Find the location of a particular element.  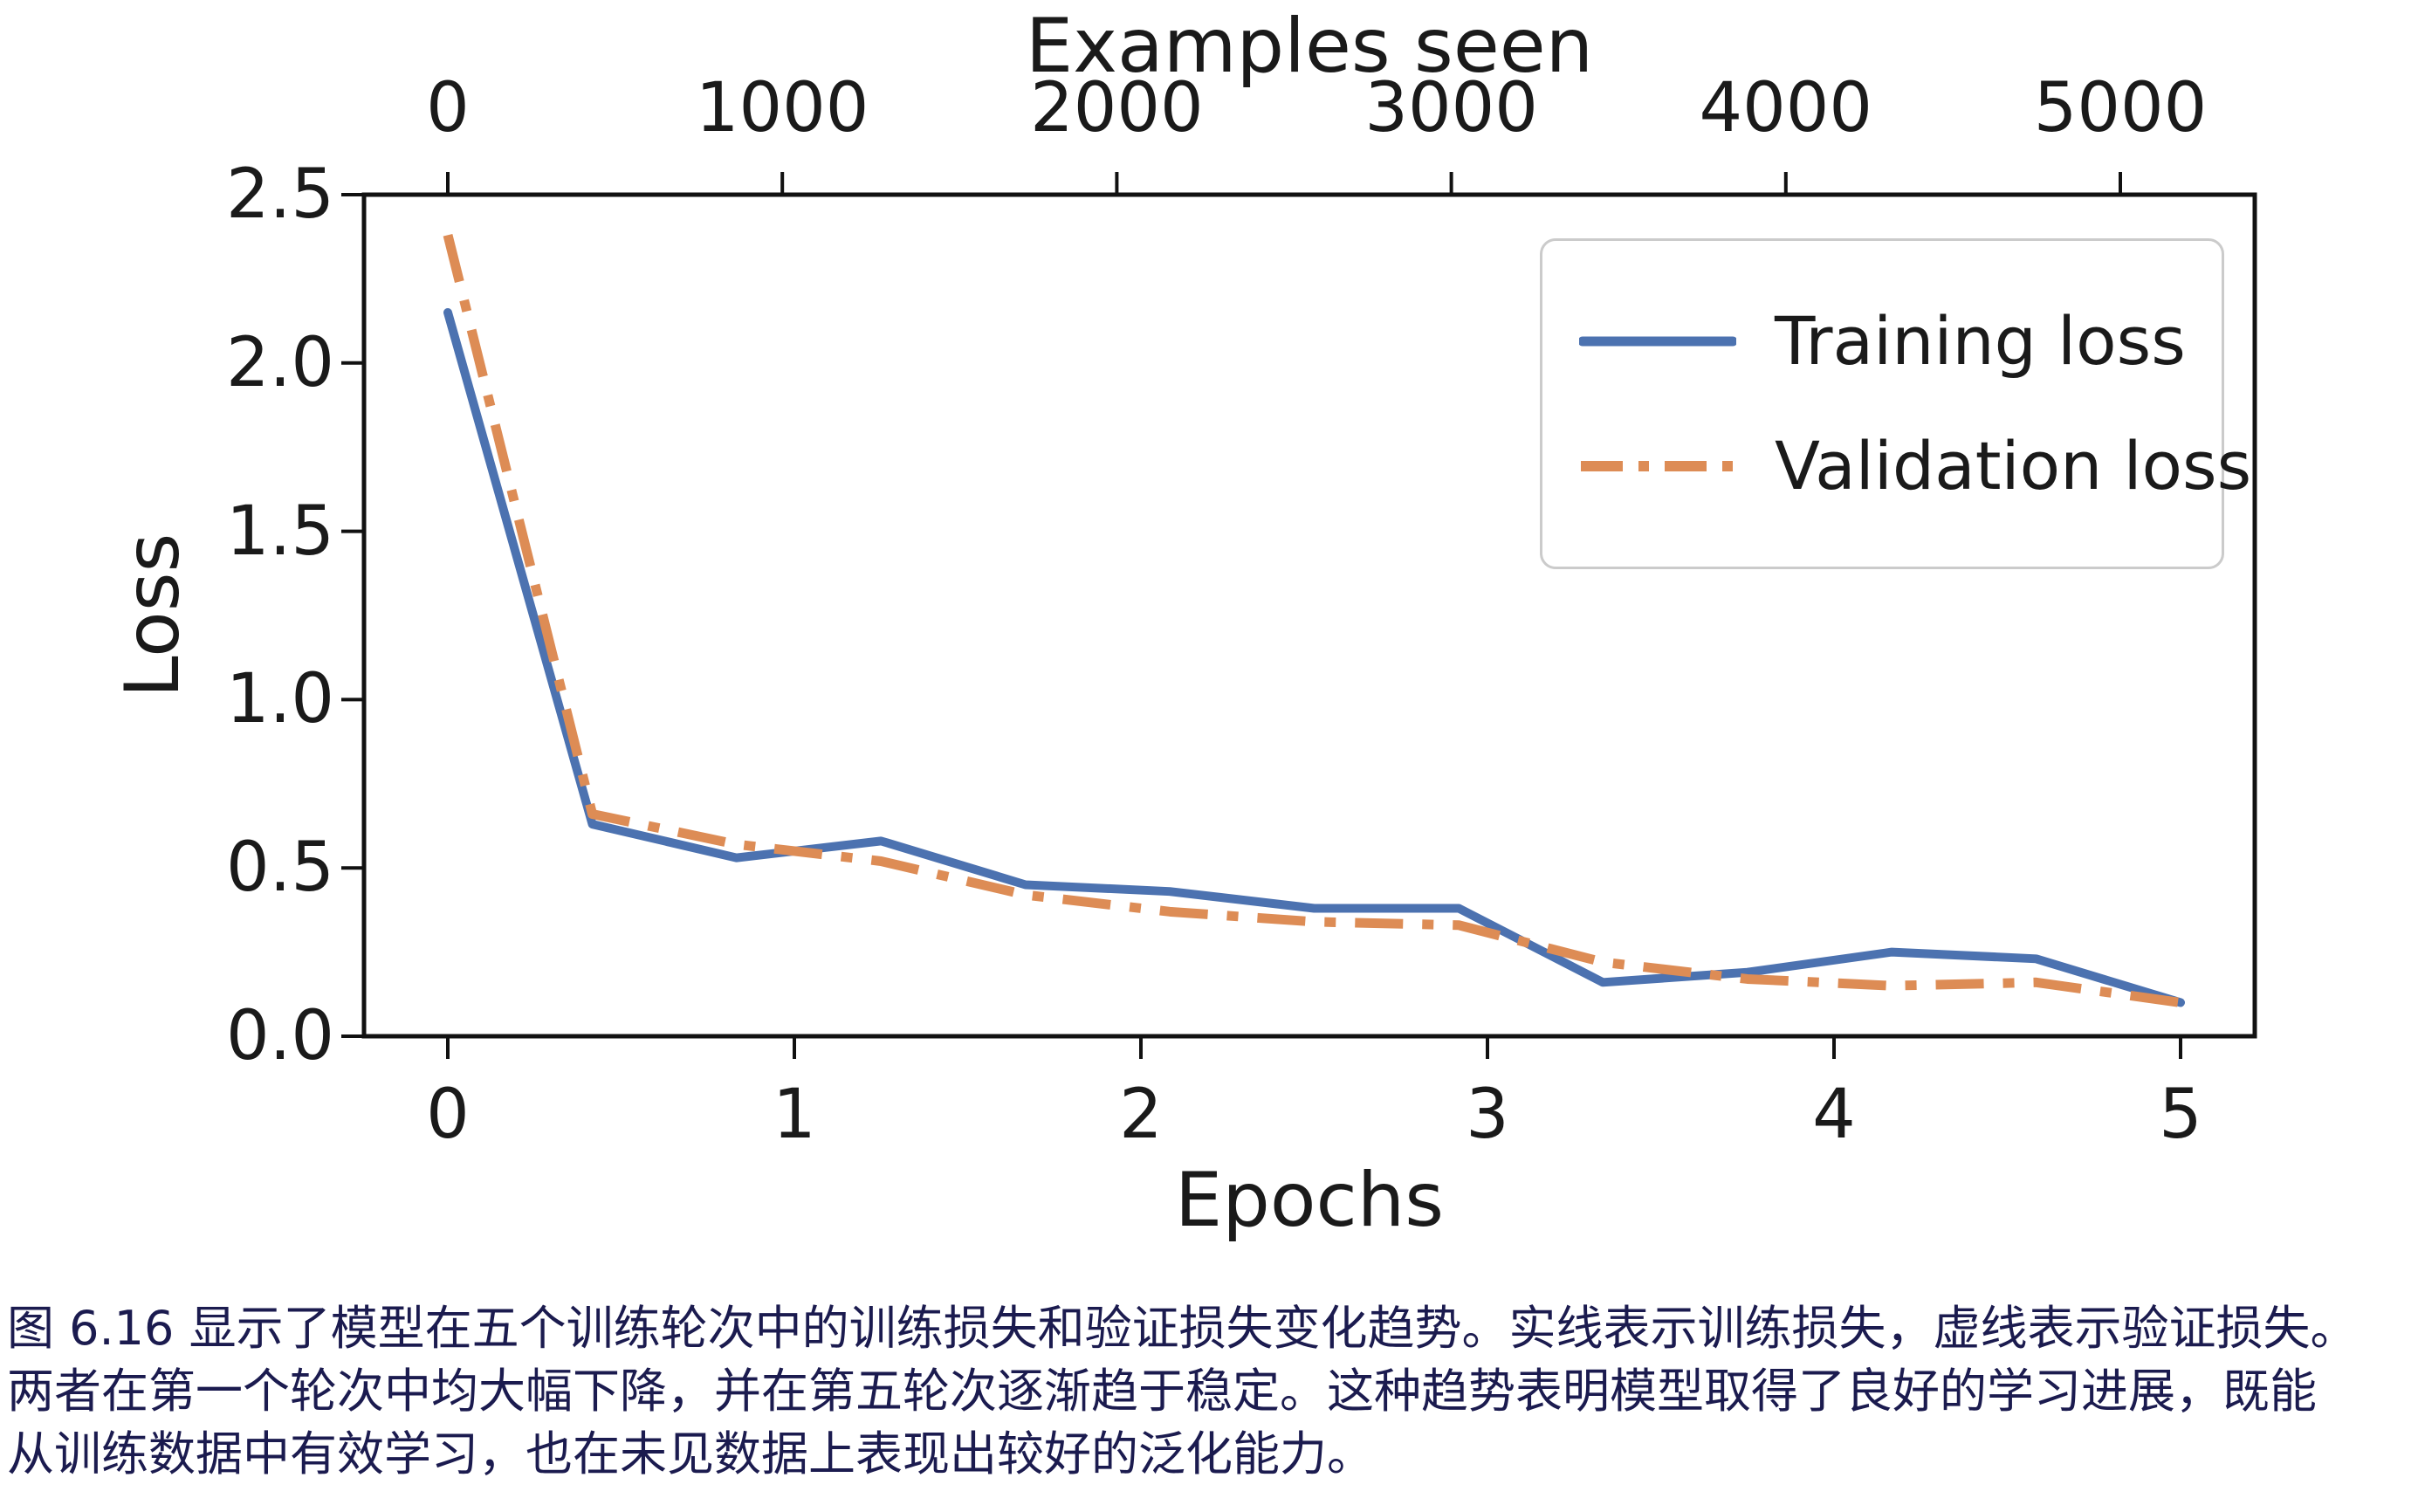

x-tick-label: 0 is located at coordinates (448, 1115).